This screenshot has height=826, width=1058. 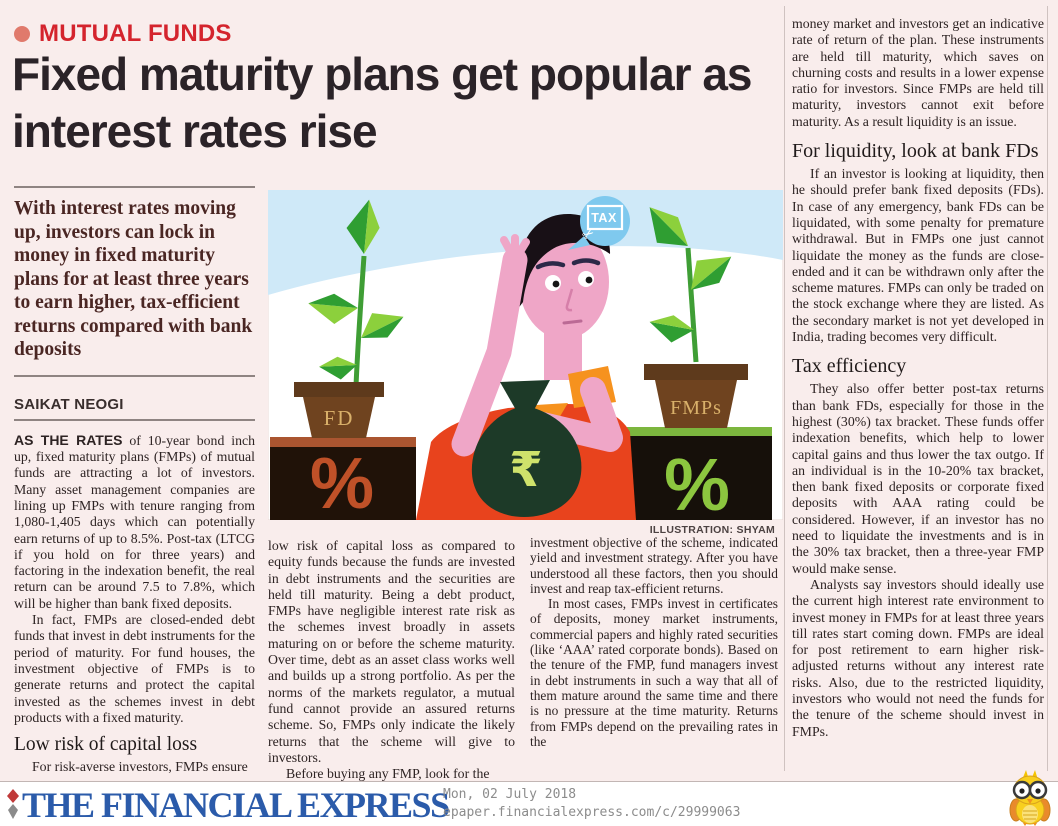 I want to click on lead-in-text: AS THE RATES, so click(x=68, y=439).